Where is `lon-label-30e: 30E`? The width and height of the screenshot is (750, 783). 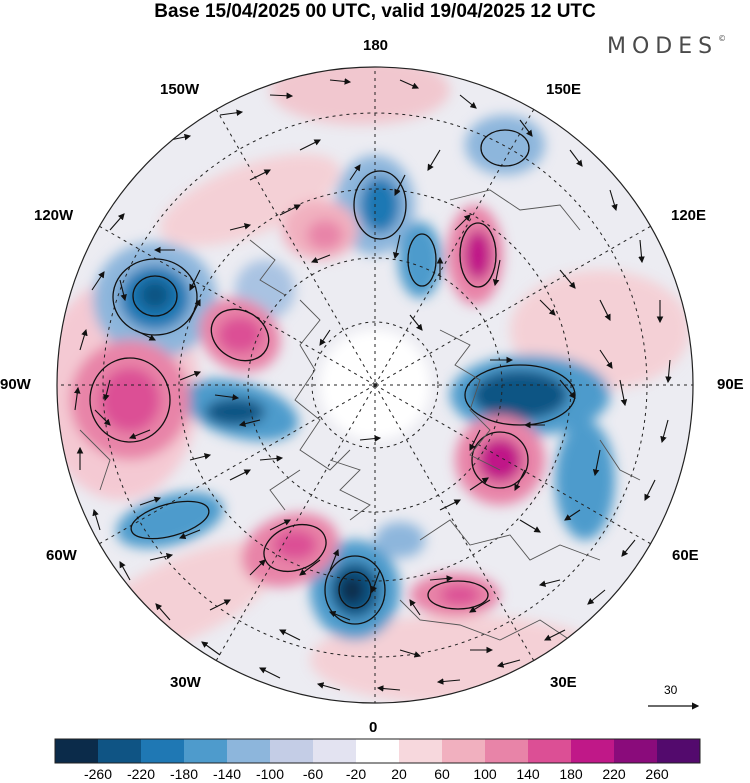
lon-label-30e: 30E is located at coordinates (563, 682).